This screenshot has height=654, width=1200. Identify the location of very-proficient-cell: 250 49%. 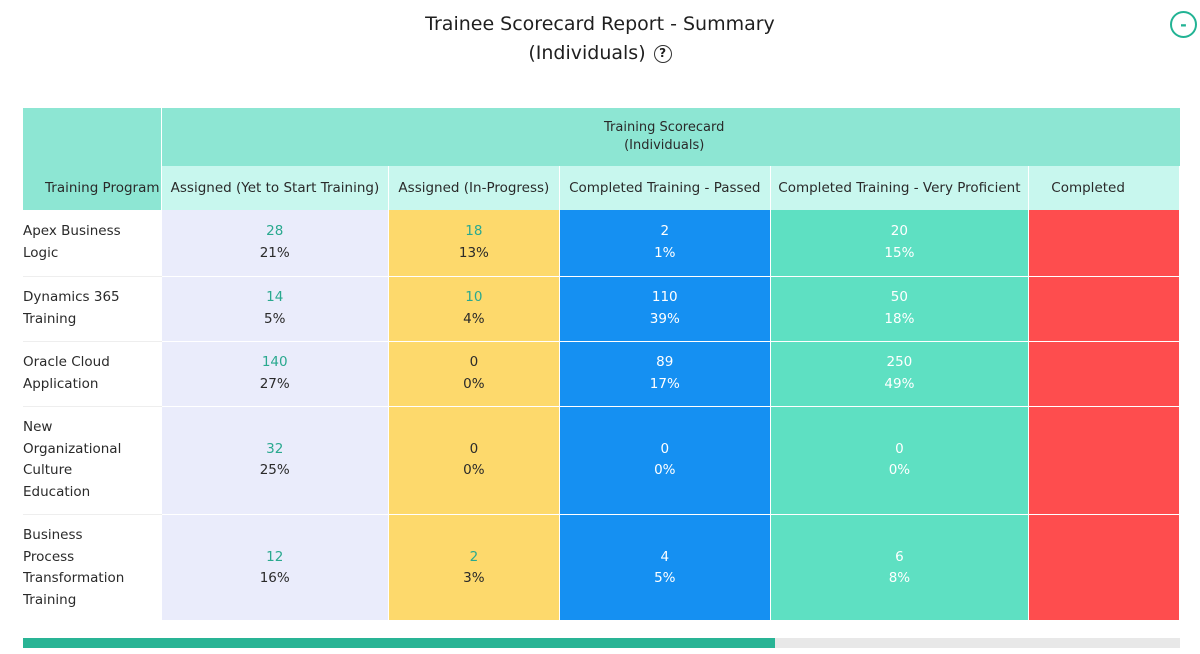
(900, 374).